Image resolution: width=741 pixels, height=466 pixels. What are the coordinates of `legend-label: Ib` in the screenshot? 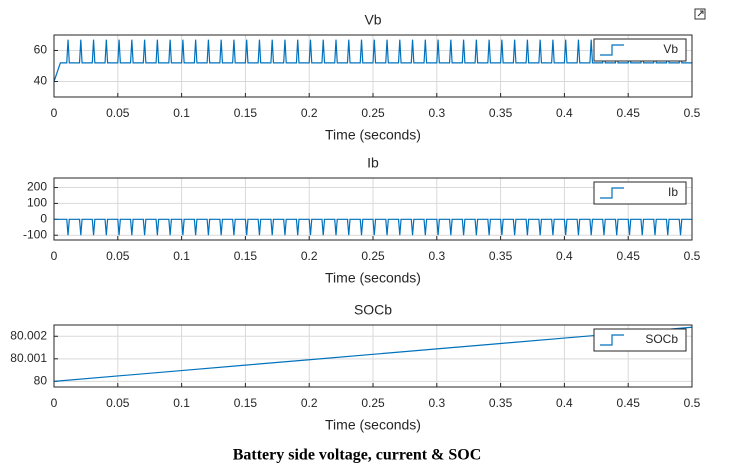 It's located at (673, 192).